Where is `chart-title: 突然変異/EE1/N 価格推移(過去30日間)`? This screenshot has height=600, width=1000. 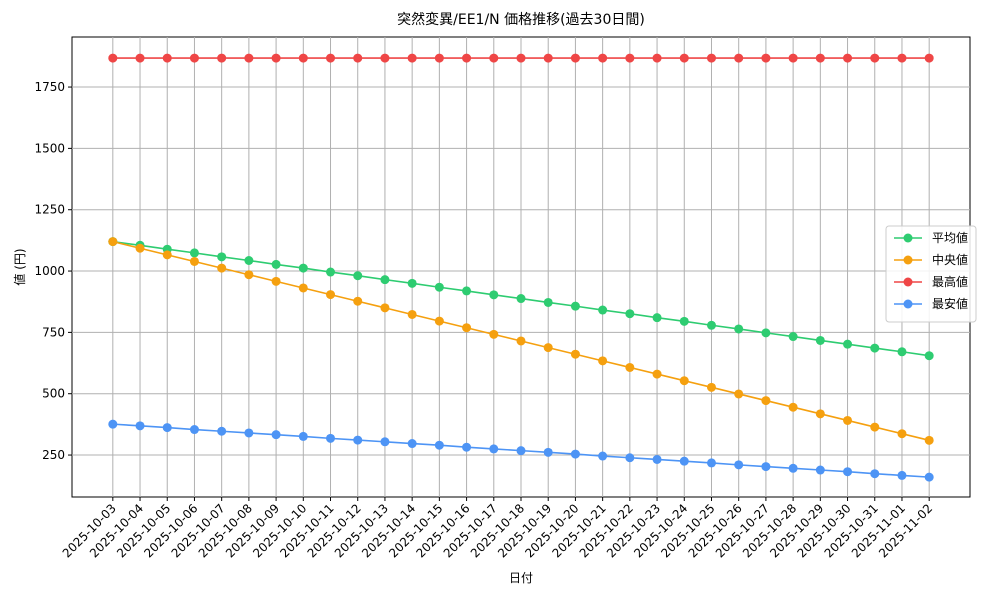
chart-title: 突然変異/EE1/N 価格推移(過去30日間) is located at coordinates (521, 19).